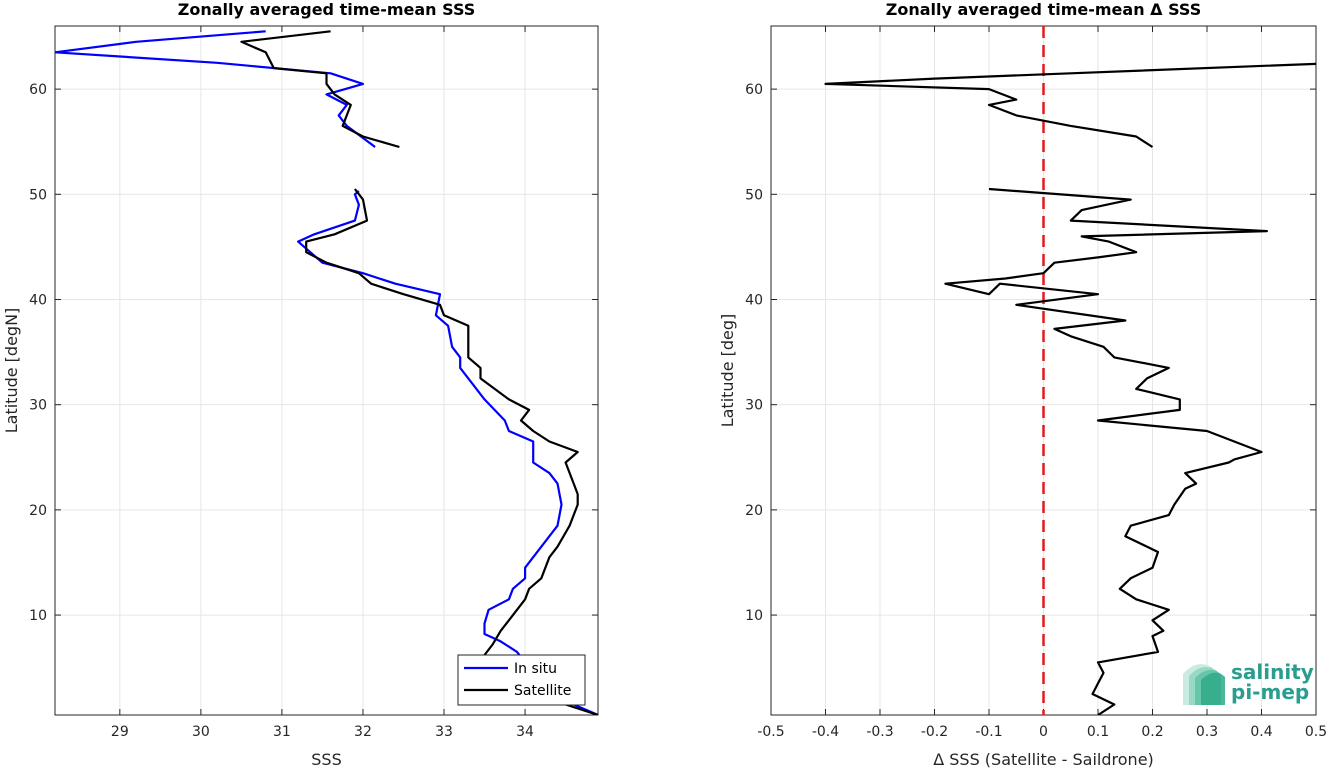  Describe the element at coordinates (363, 732) in the screenshot. I see `left-x-tick-label: 32` at that location.